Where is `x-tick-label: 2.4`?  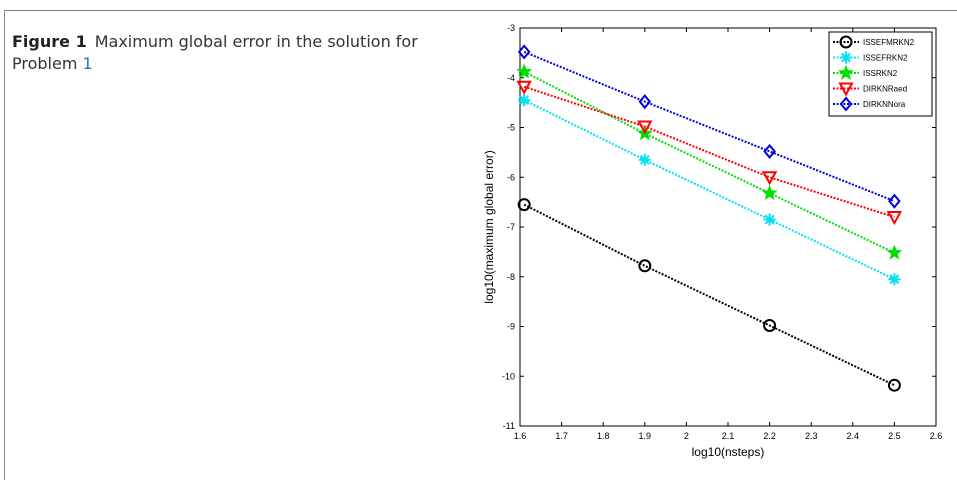
x-tick-label: 2.4 is located at coordinates (853, 436).